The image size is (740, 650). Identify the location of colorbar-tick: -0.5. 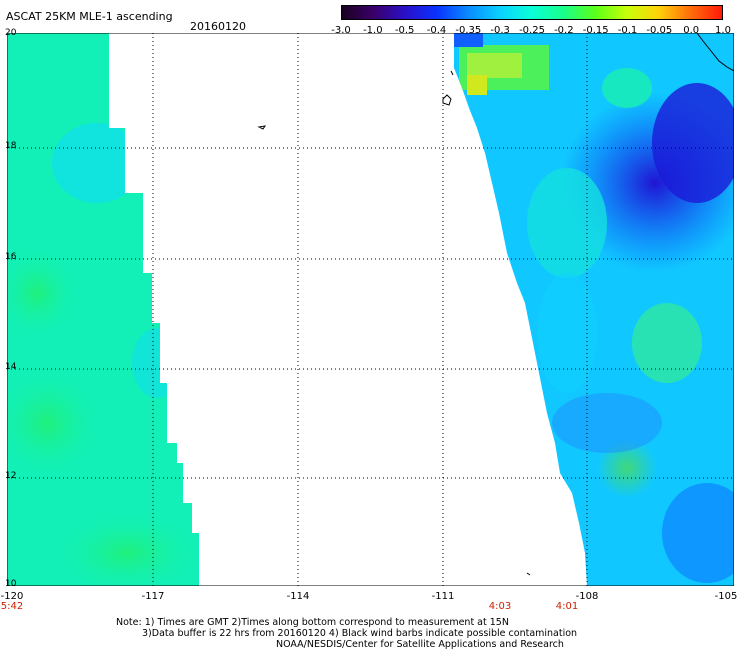
(404, 30).